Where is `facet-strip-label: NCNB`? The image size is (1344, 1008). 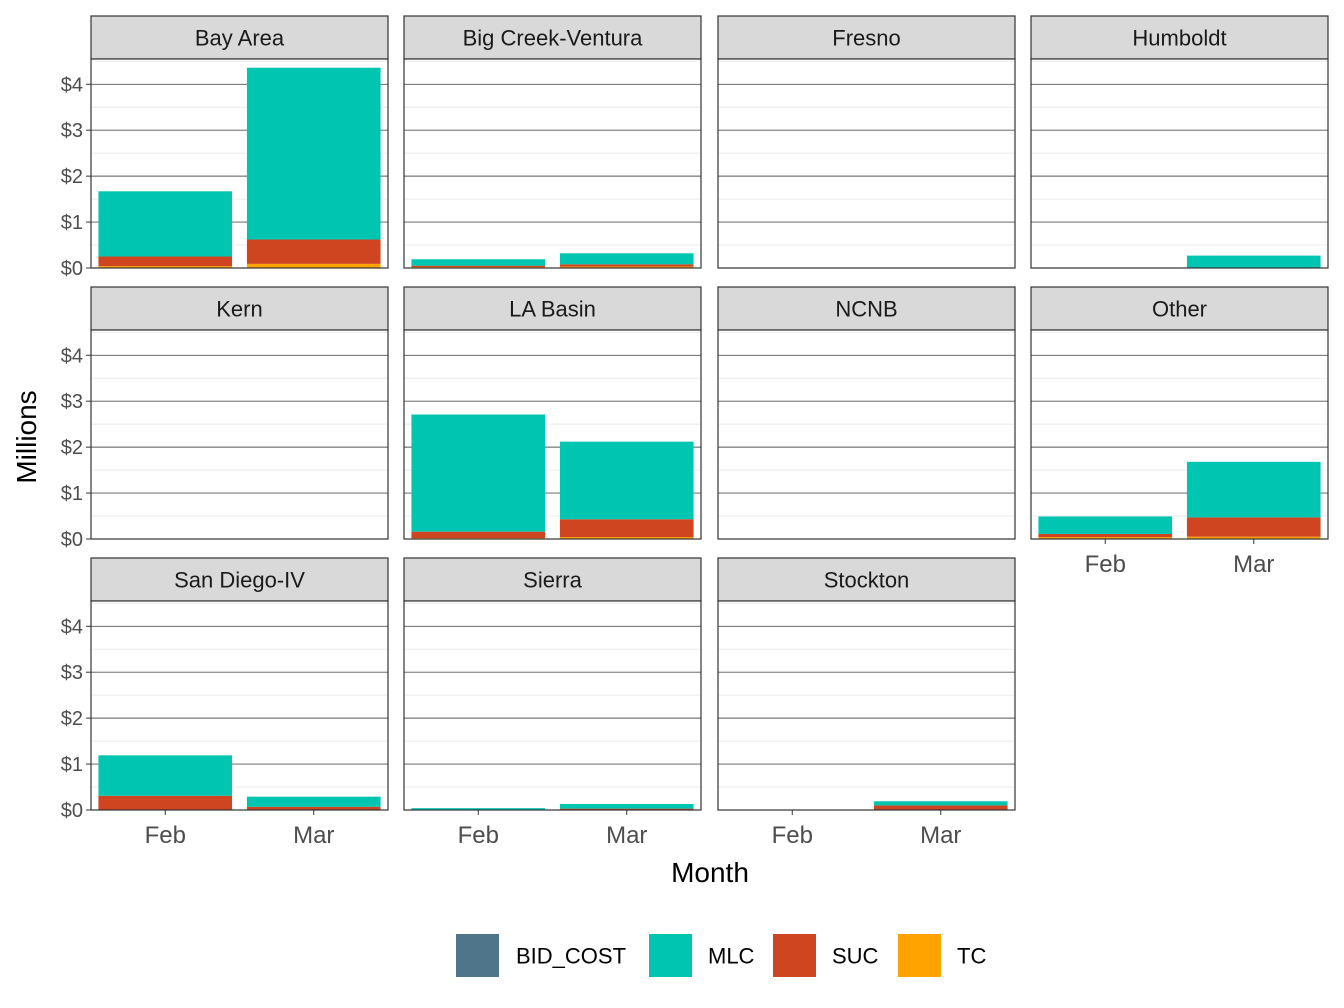
facet-strip-label: NCNB is located at coordinates (866, 309).